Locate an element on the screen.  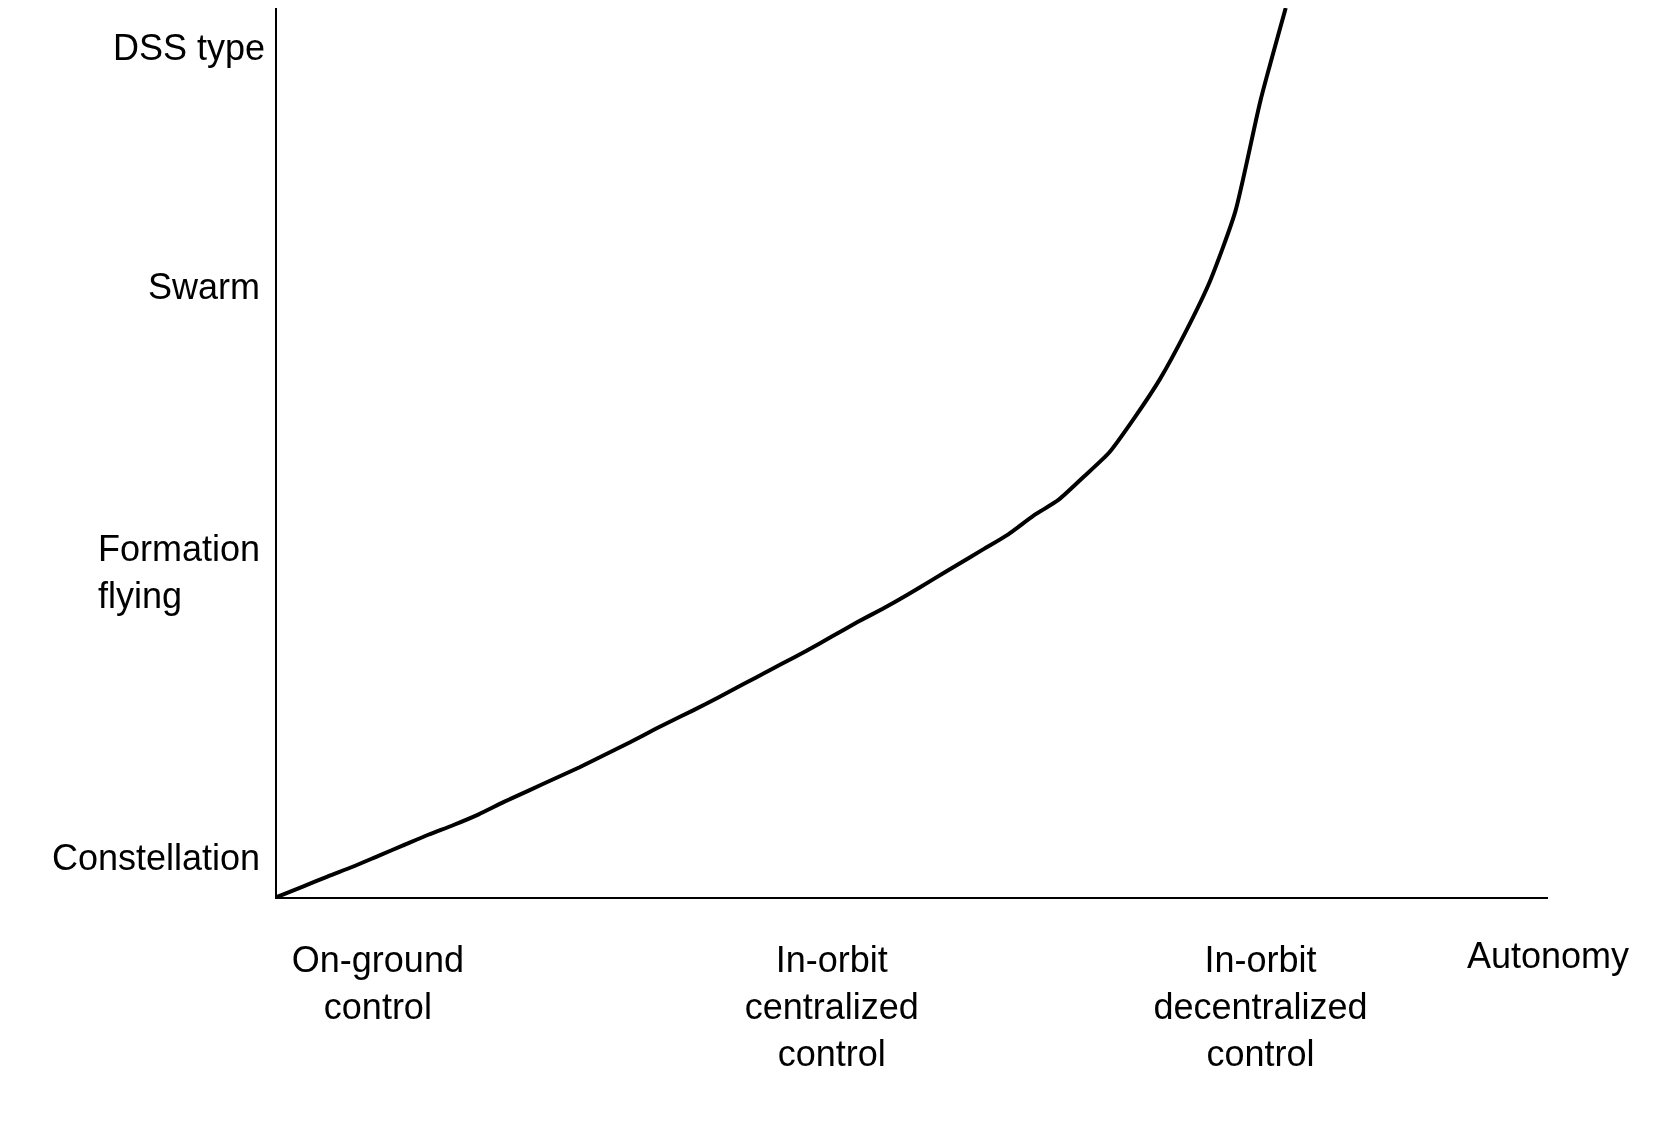
x-tick-label: In-orbit centralized control is located at coordinates (831, 1006).